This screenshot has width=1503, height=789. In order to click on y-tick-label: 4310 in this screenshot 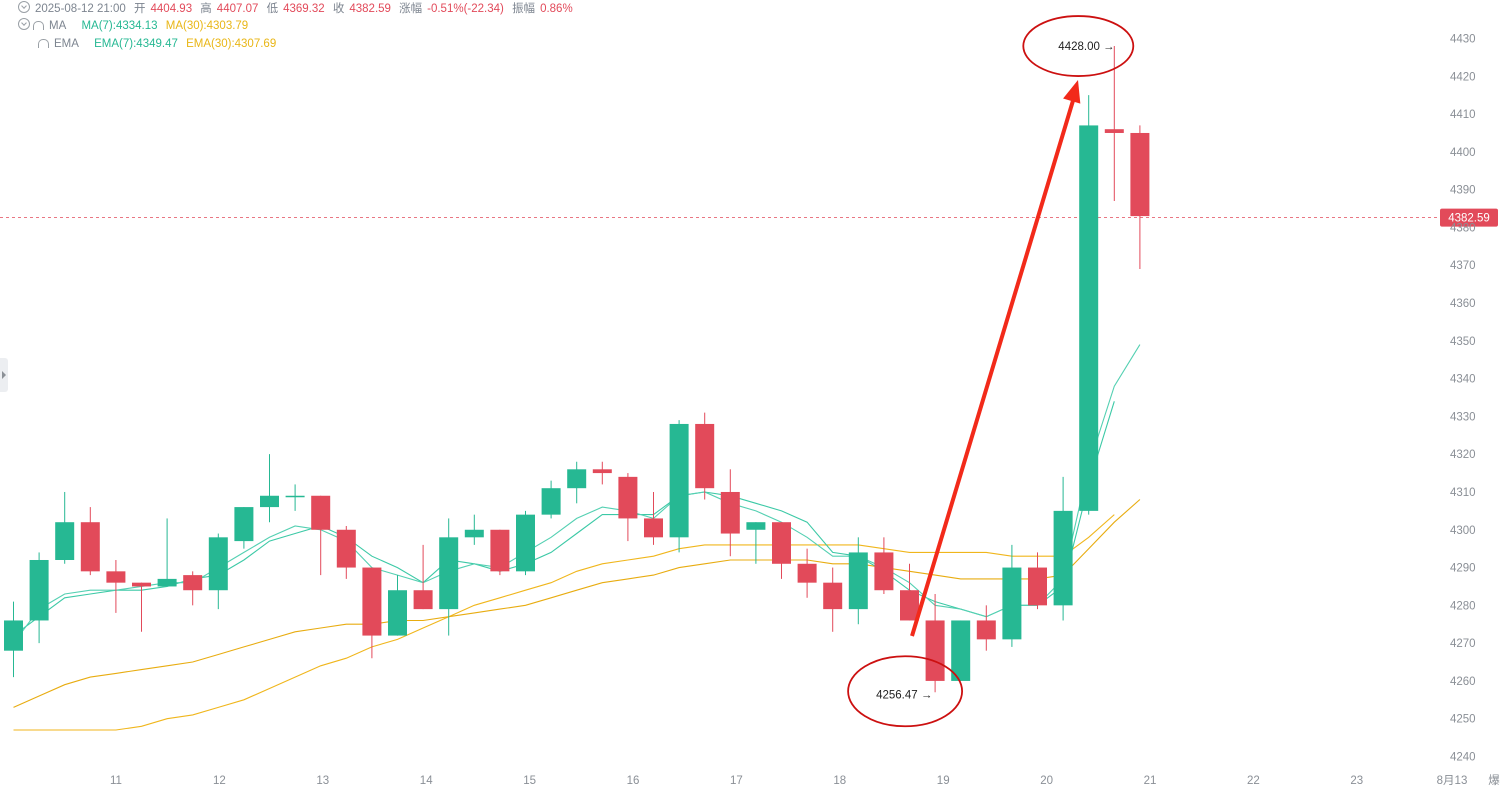, I will do `click(1463, 493)`.